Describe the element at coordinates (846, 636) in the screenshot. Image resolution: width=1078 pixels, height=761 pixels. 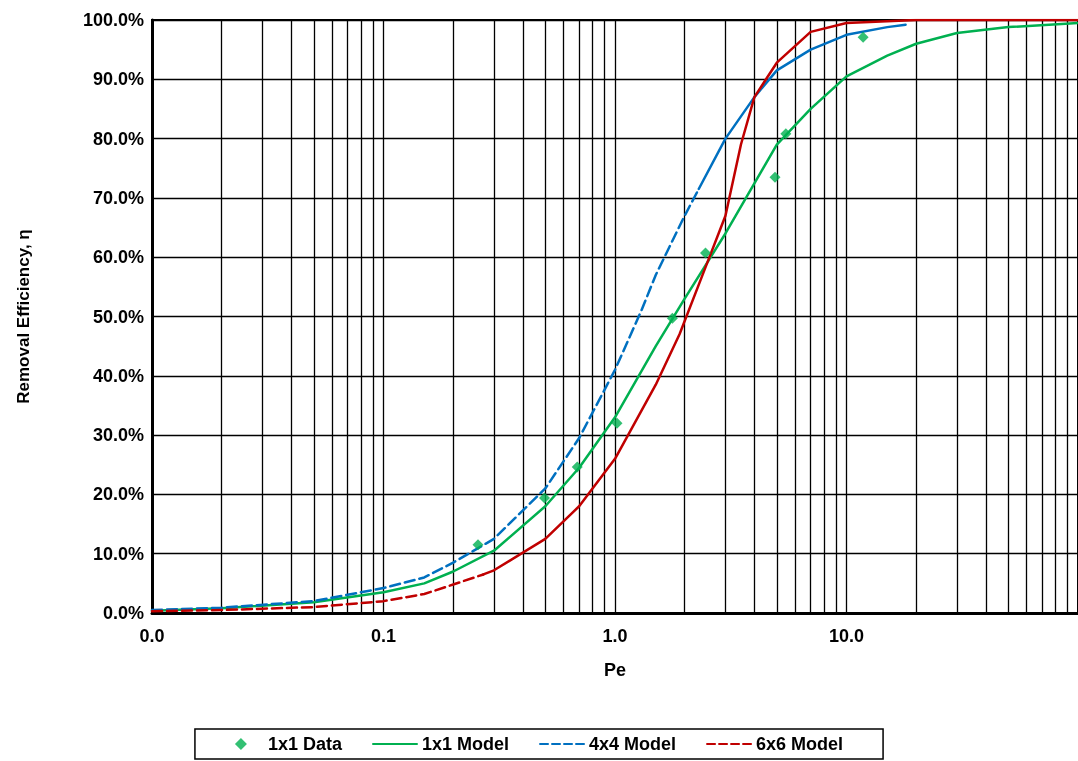
I see `x-tick-label: 10.0` at that location.